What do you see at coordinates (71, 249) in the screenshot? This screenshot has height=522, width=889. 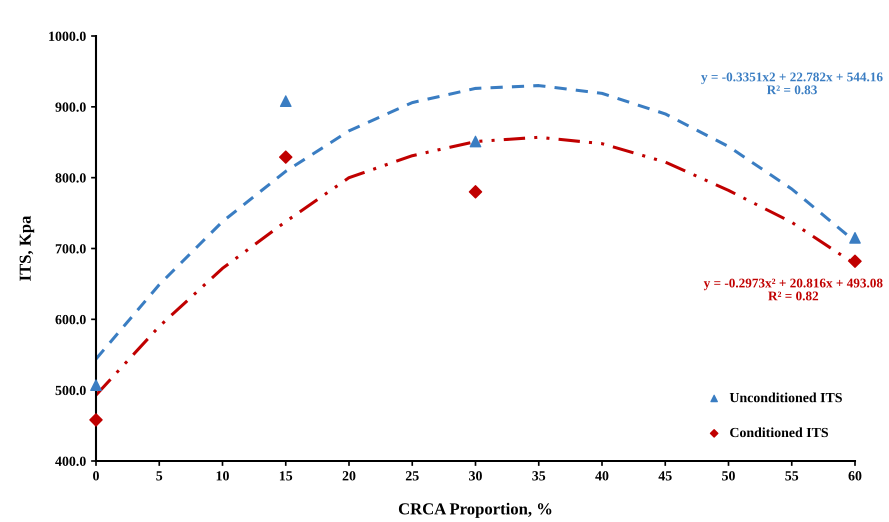 I see `y-tick-label: 700.0` at bounding box center [71, 249].